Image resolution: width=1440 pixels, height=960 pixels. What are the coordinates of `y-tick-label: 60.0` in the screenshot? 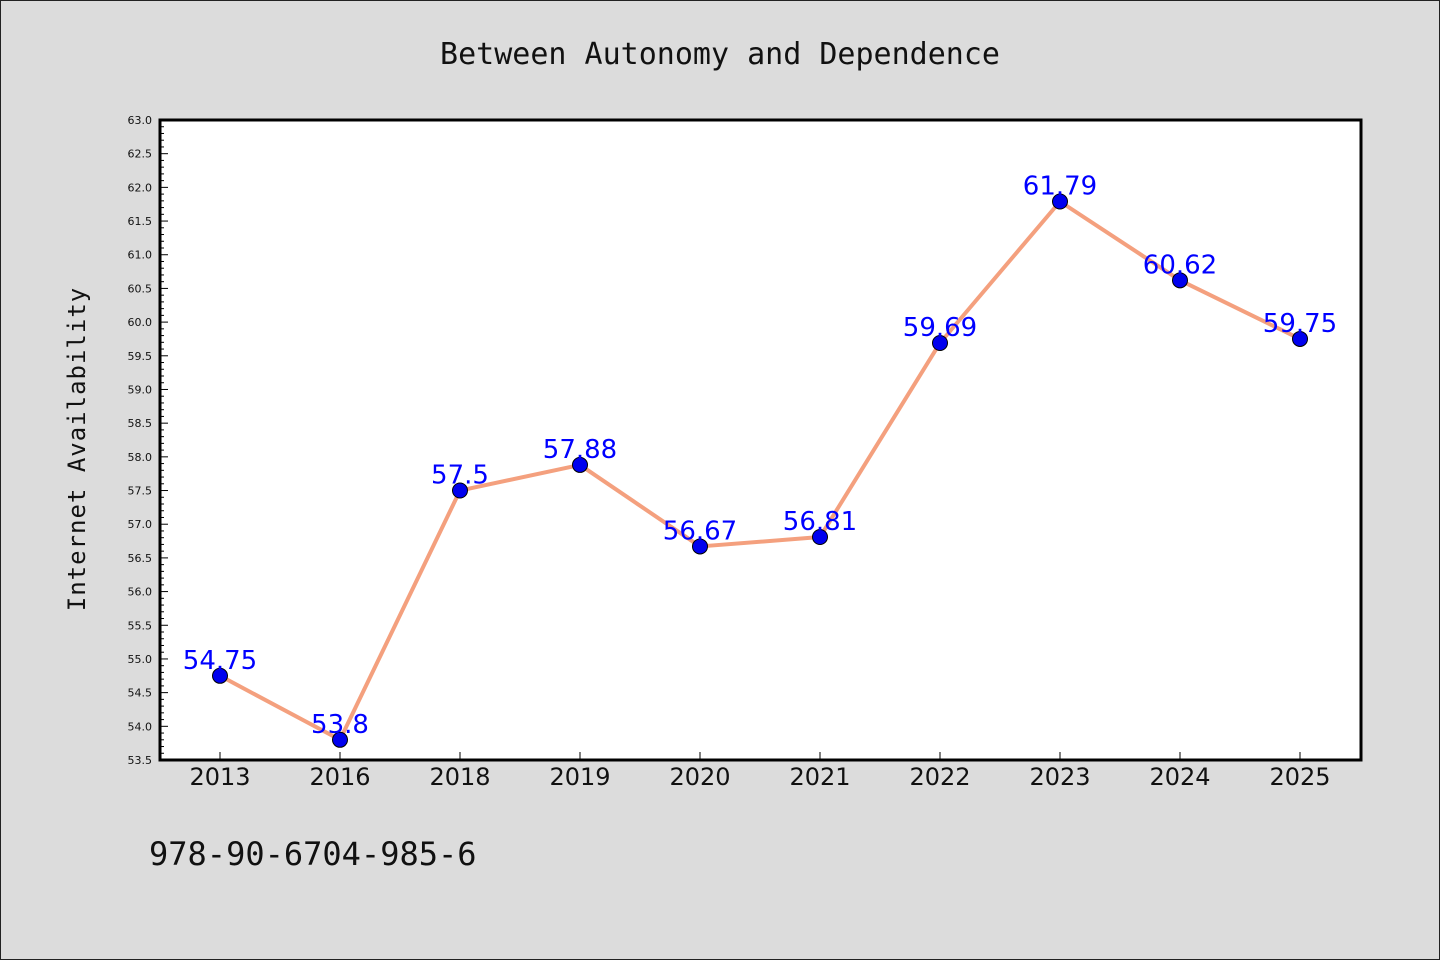 It's located at (140, 322).